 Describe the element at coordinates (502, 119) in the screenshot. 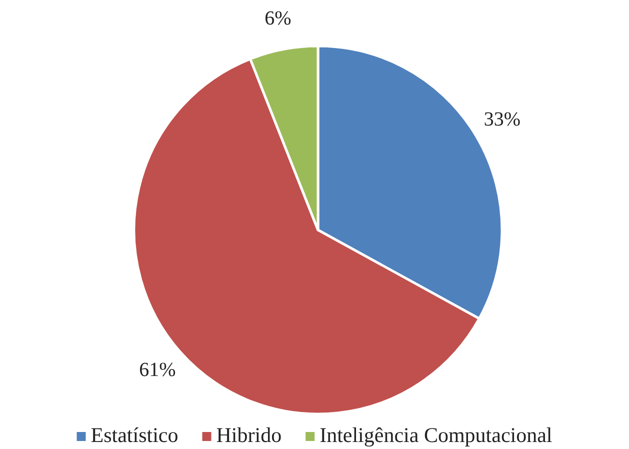

I see `data-label: 33%` at that location.